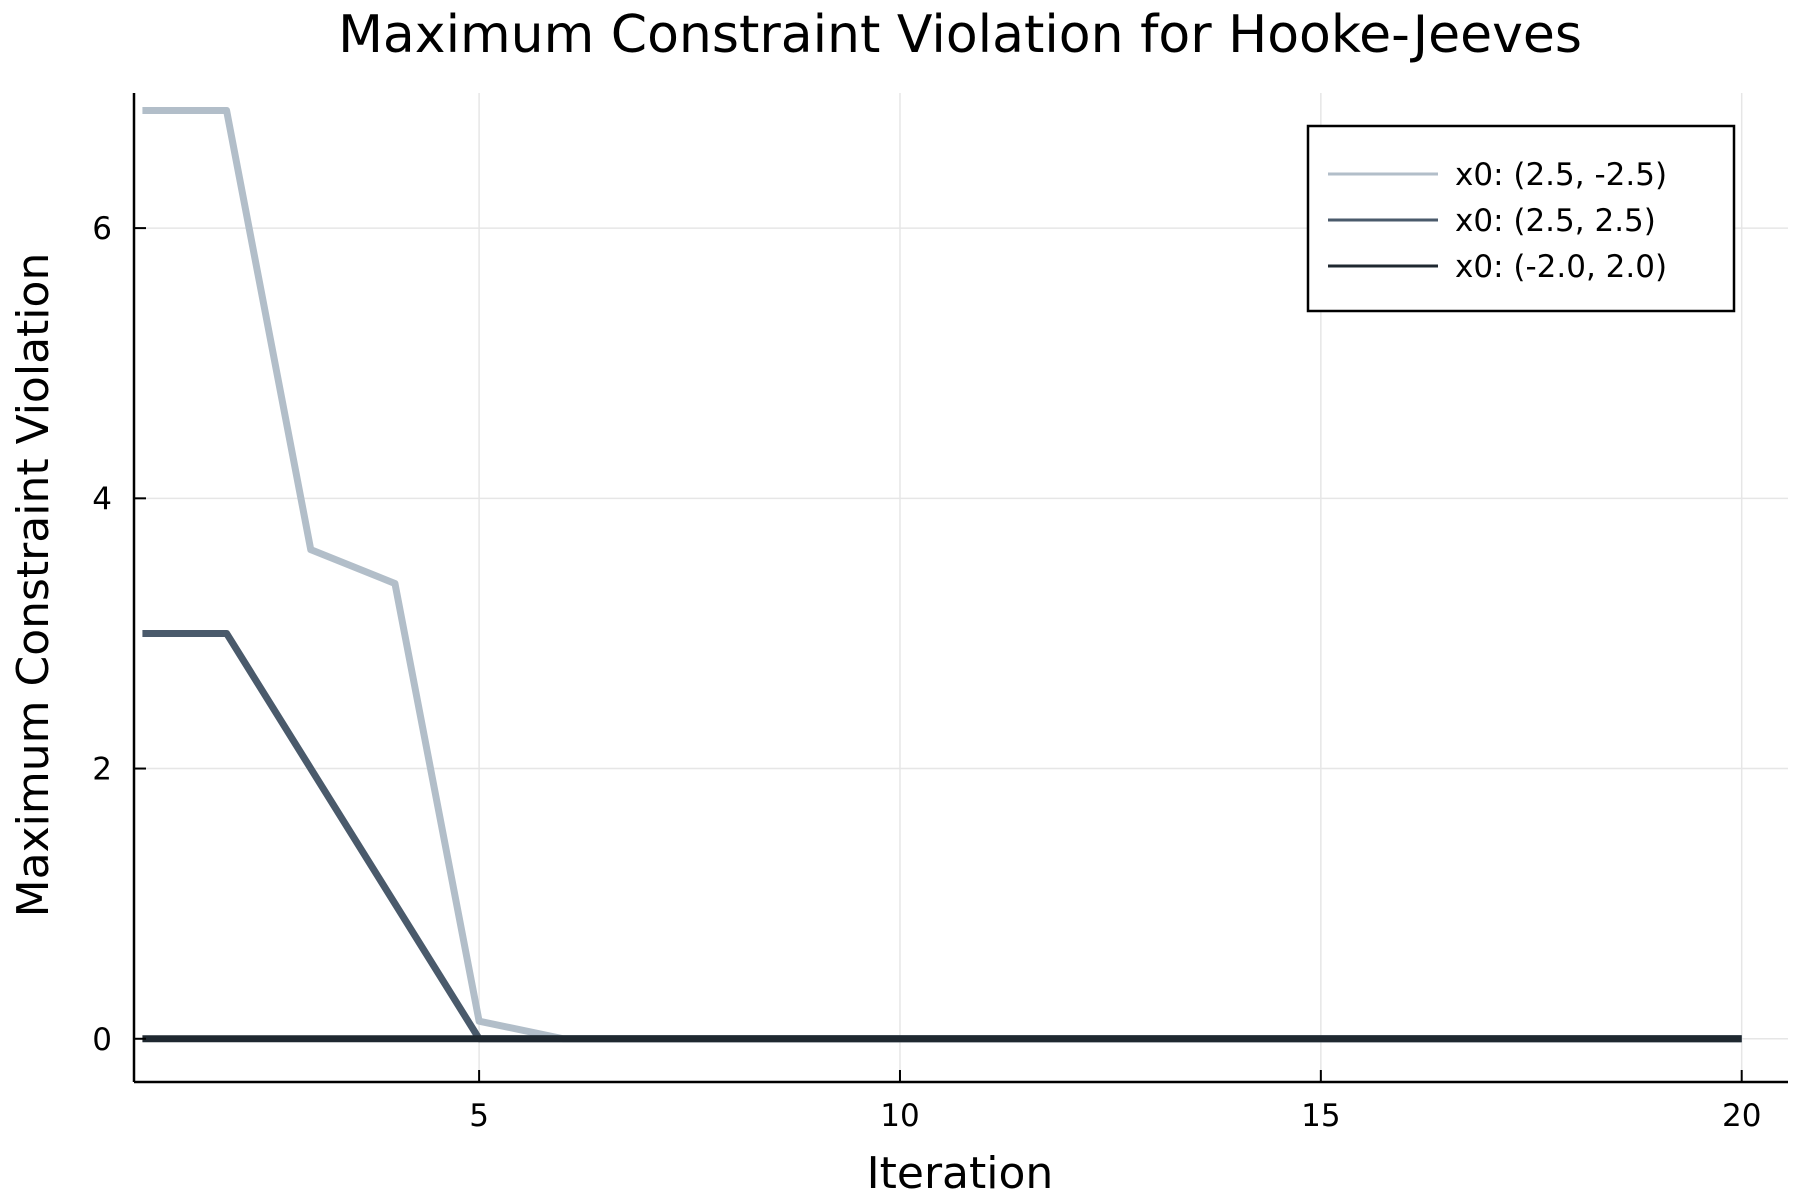 This screenshot has width=1800, height=1200. Describe the element at coordinates (960, 1173) in the screenshot. I see `x-axis-label: Iteration` at that location.